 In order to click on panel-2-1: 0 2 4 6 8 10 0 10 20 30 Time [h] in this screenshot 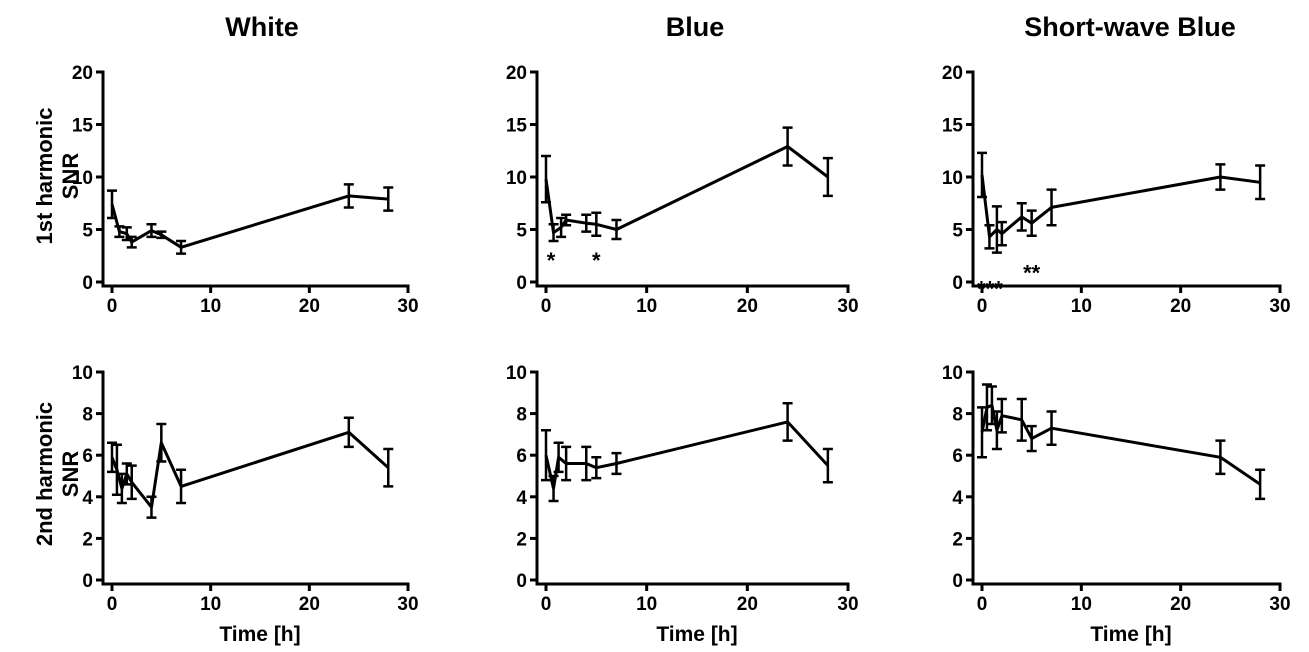, I will do `click(245, 504)`.